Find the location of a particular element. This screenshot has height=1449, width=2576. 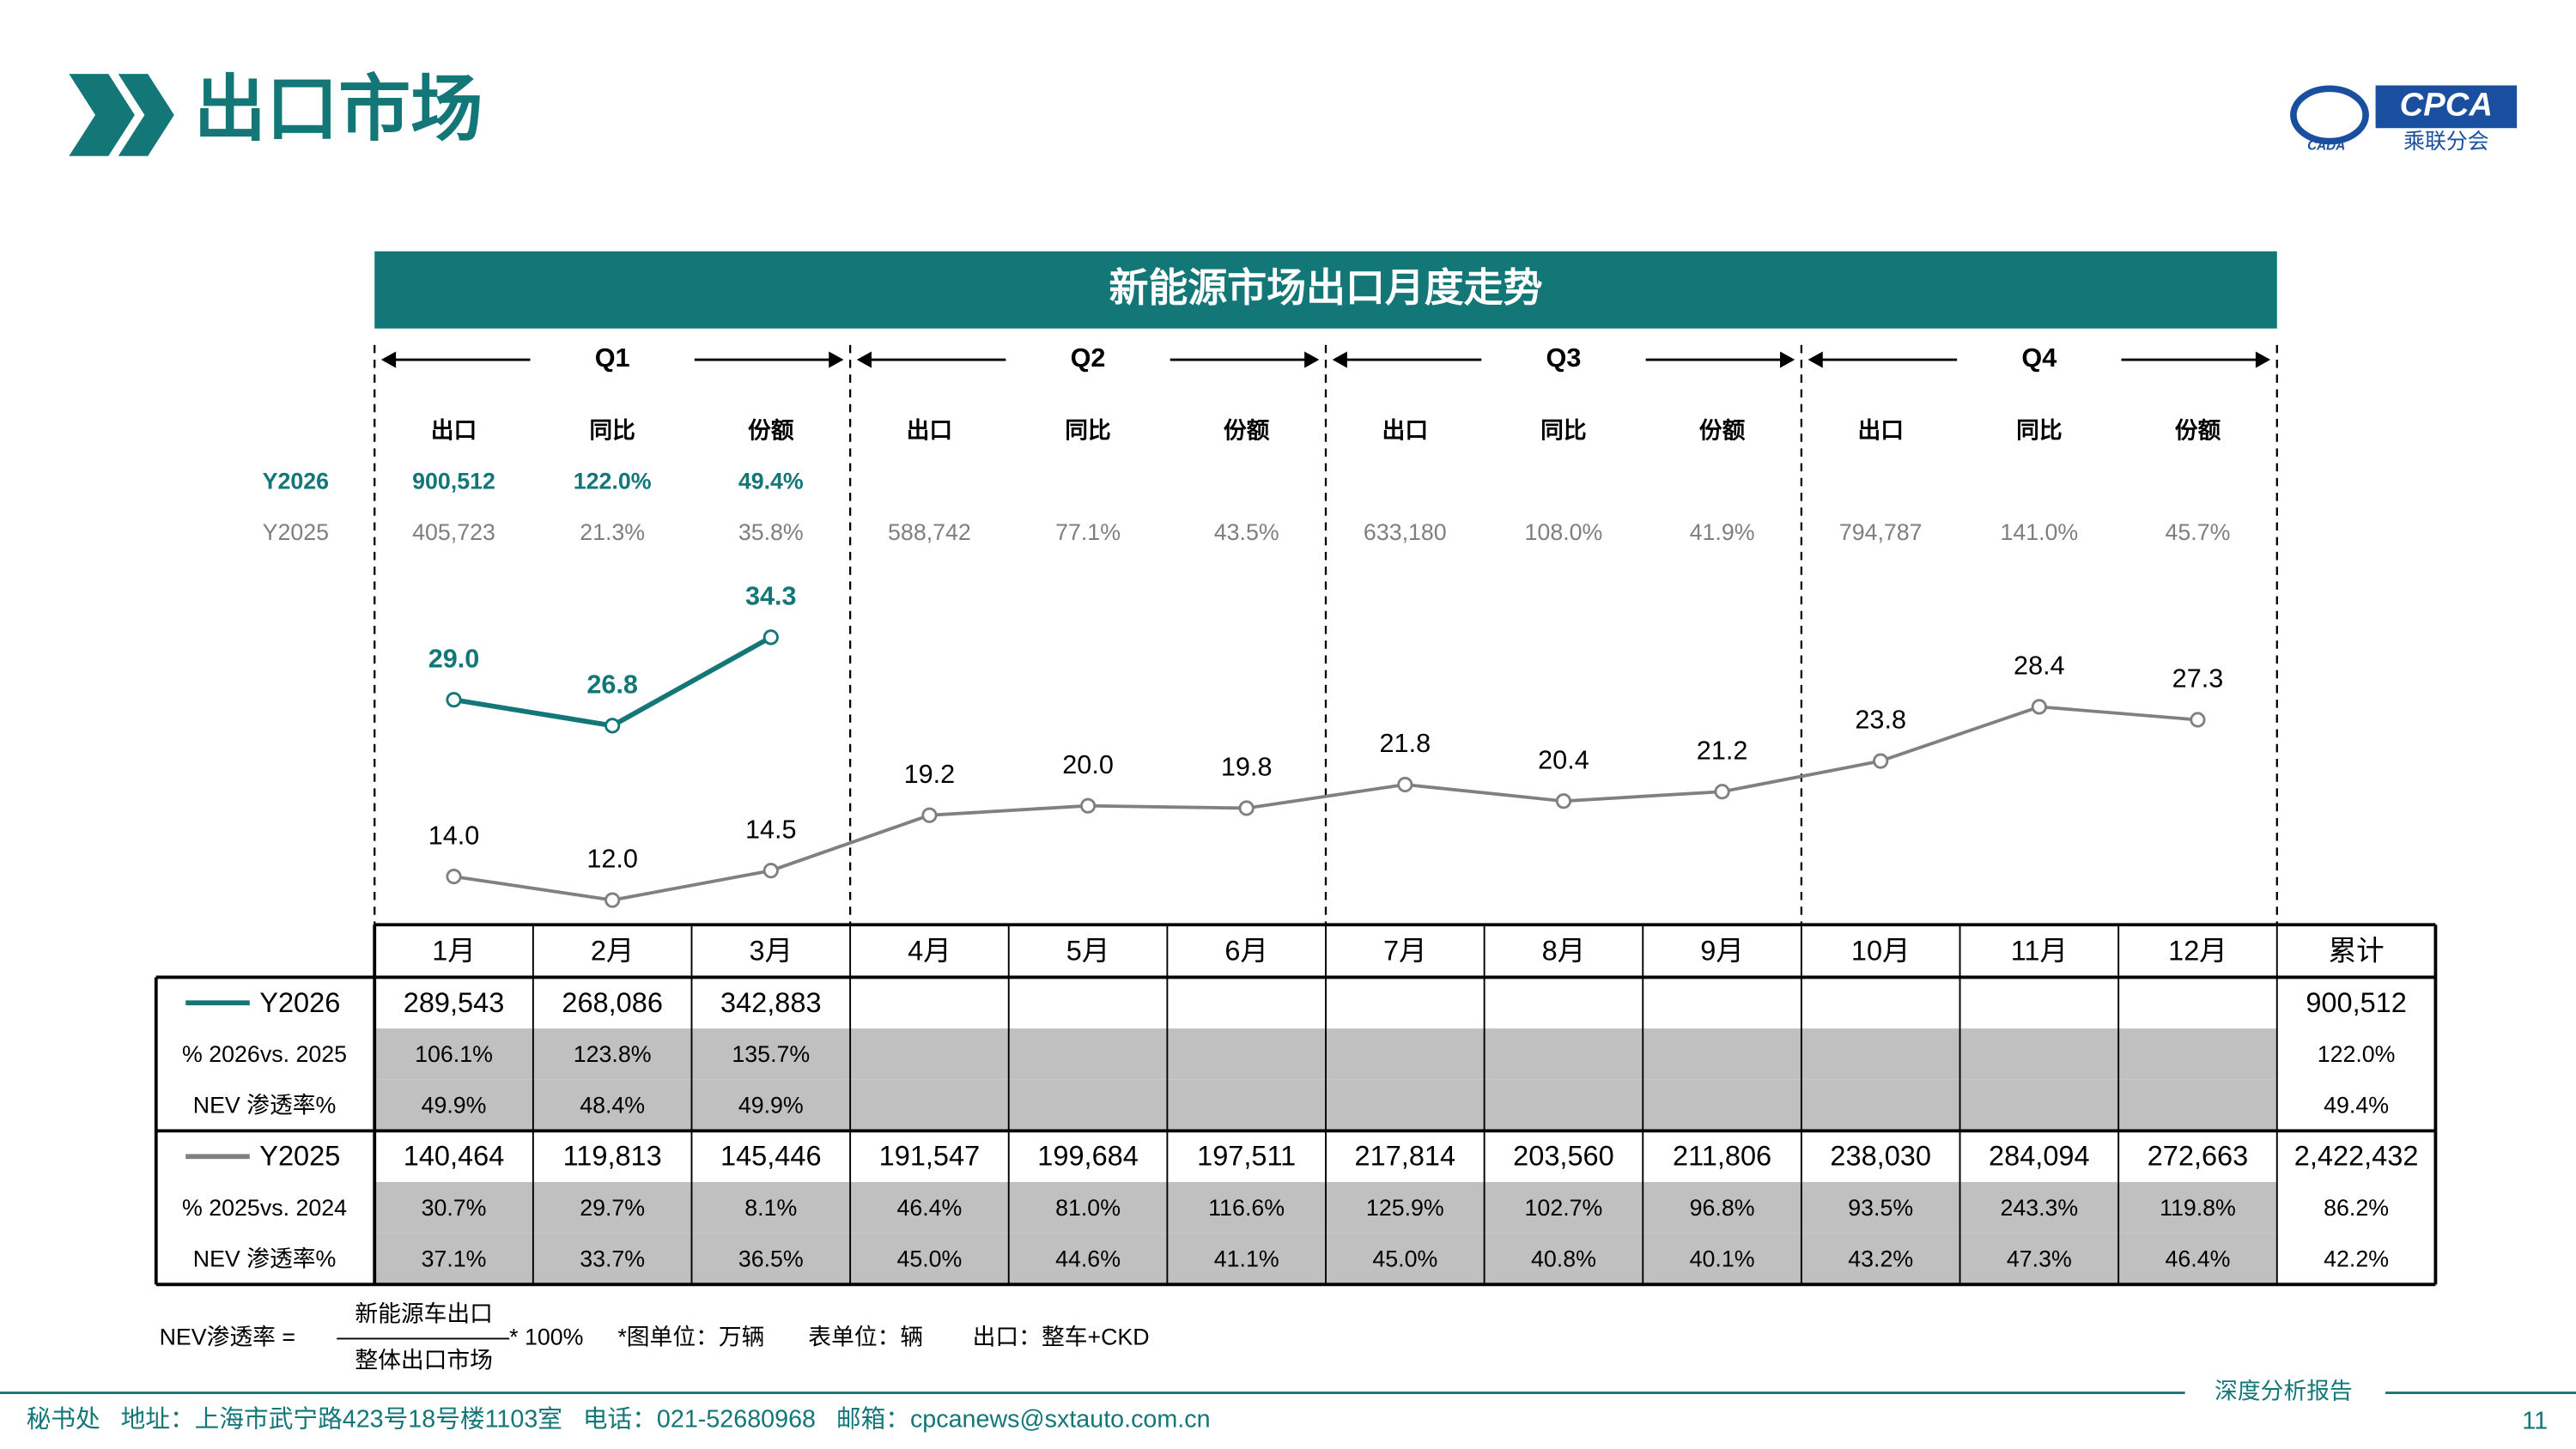

logo-box is located at coordinates (2446, 107).